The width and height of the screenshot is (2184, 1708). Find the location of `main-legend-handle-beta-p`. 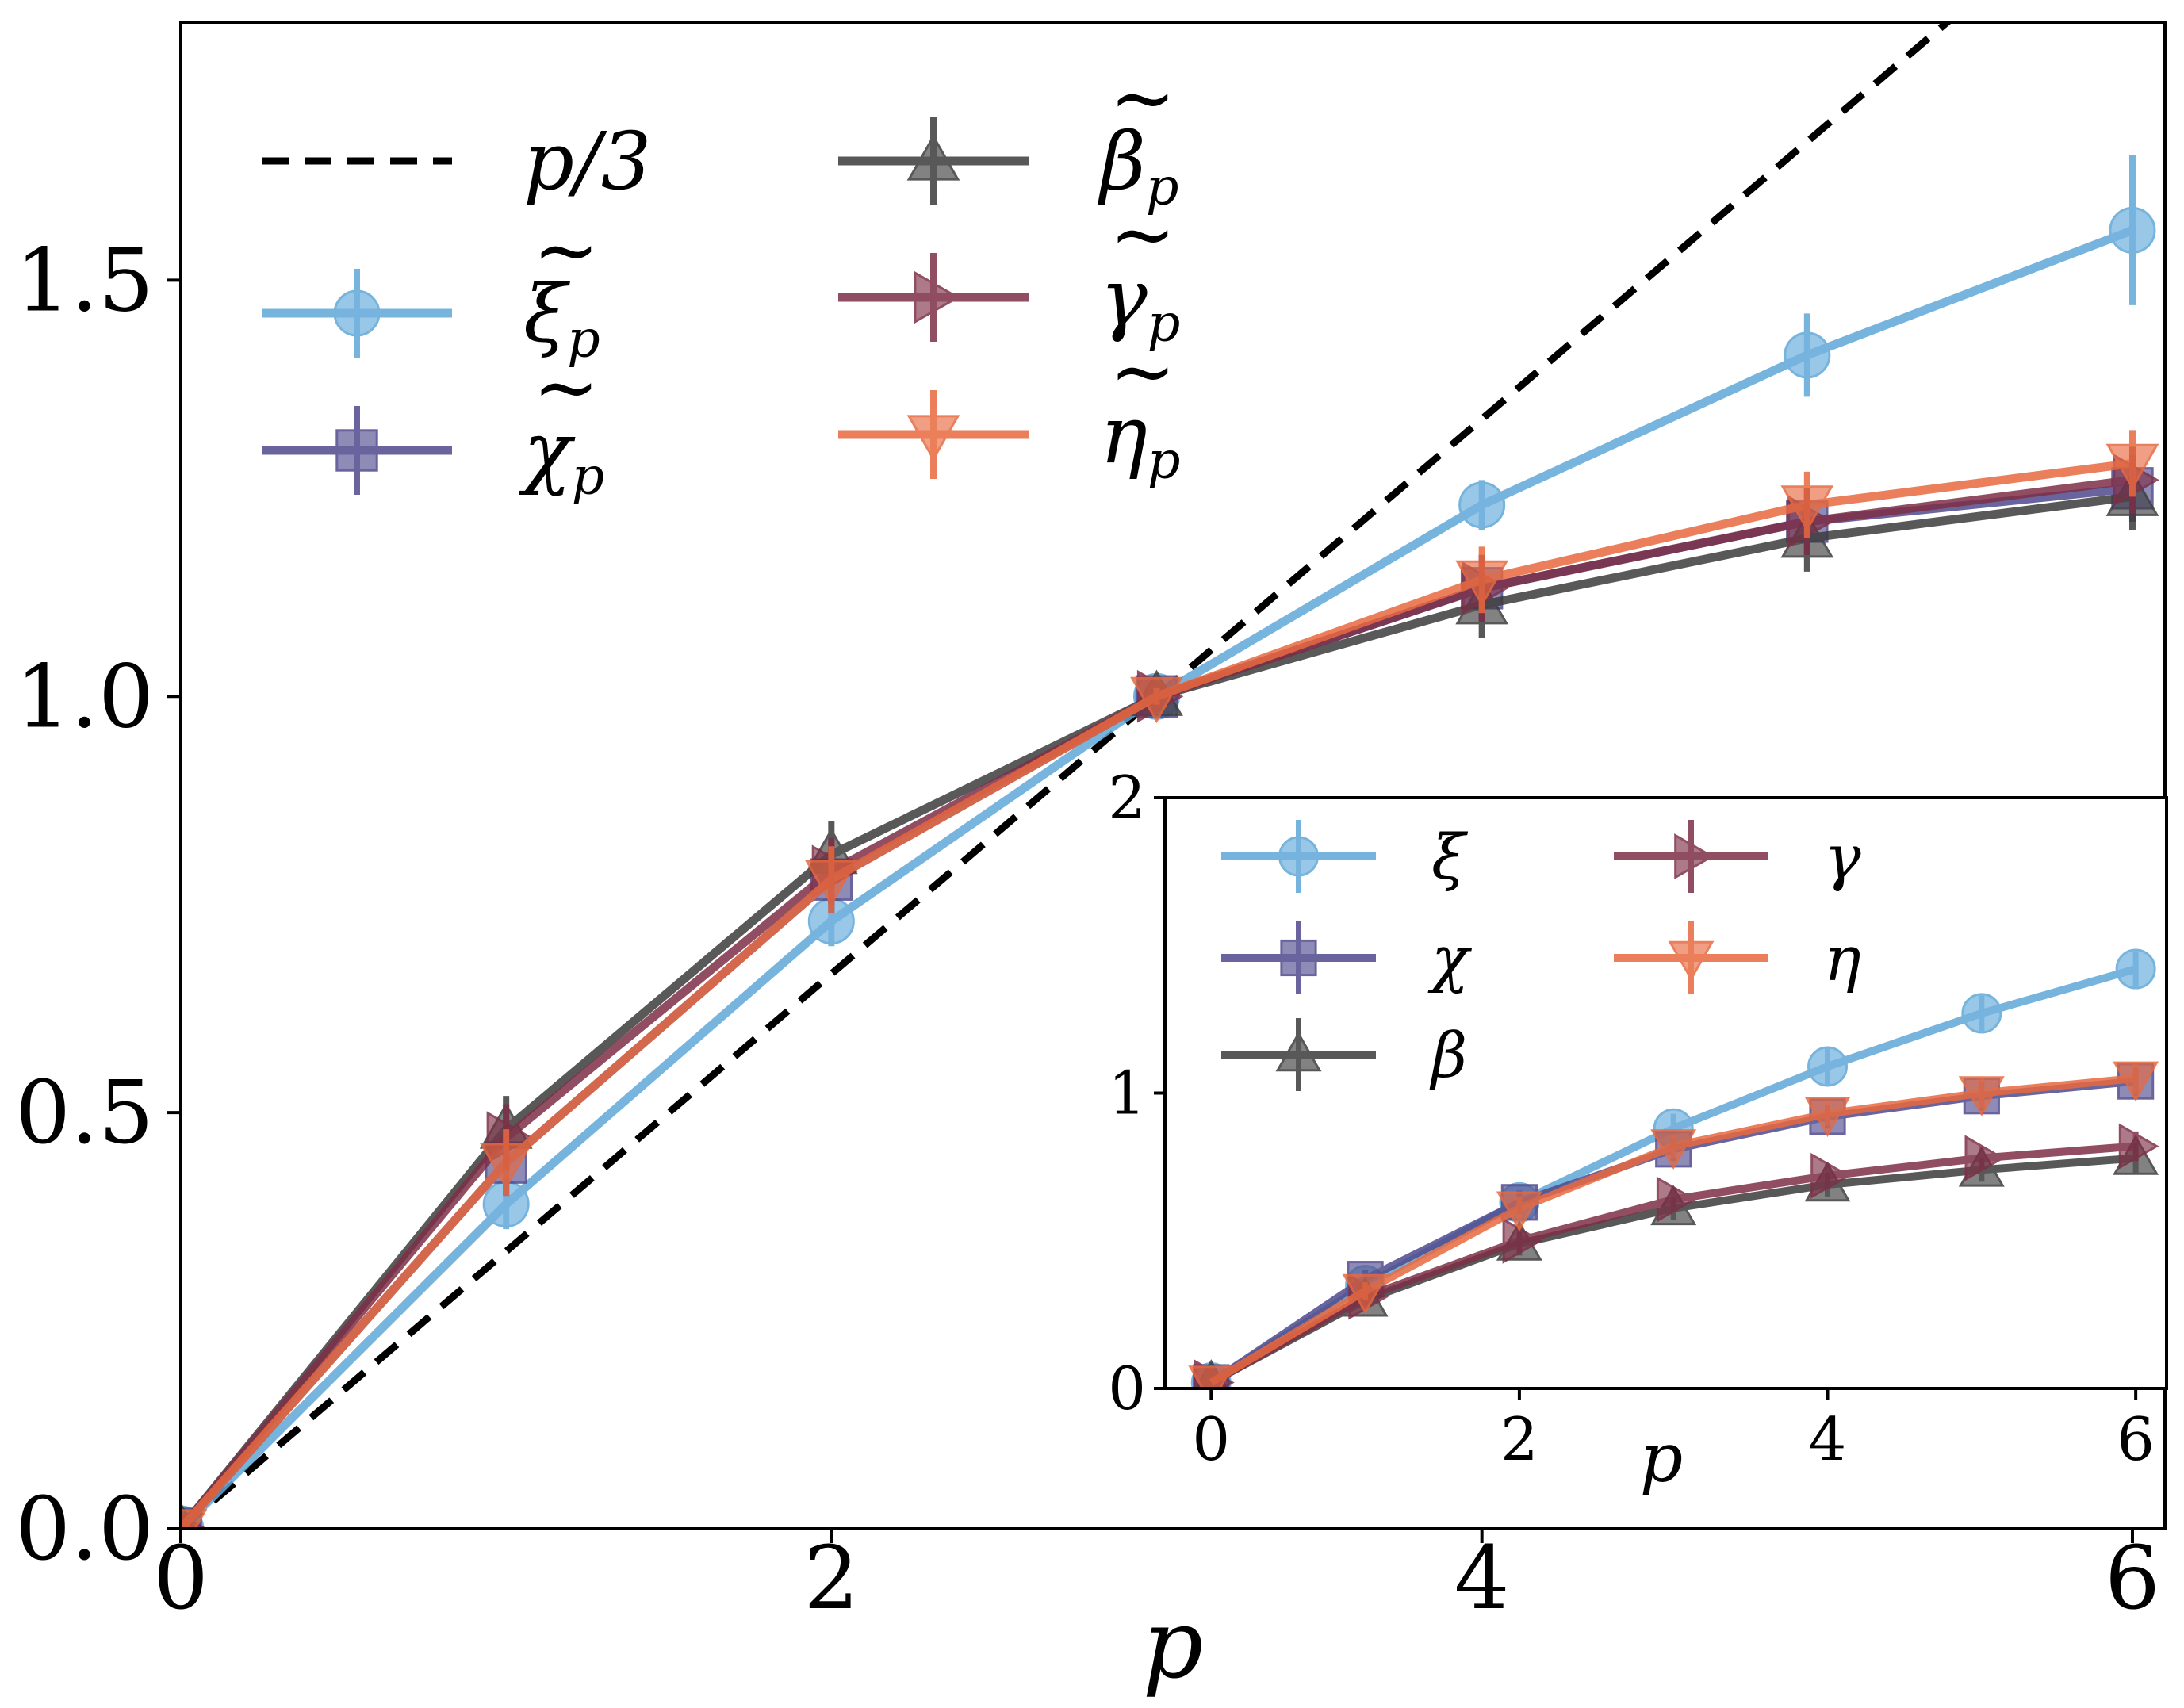

main-legend-handle-beta-p is located at coordinates (933, 161).